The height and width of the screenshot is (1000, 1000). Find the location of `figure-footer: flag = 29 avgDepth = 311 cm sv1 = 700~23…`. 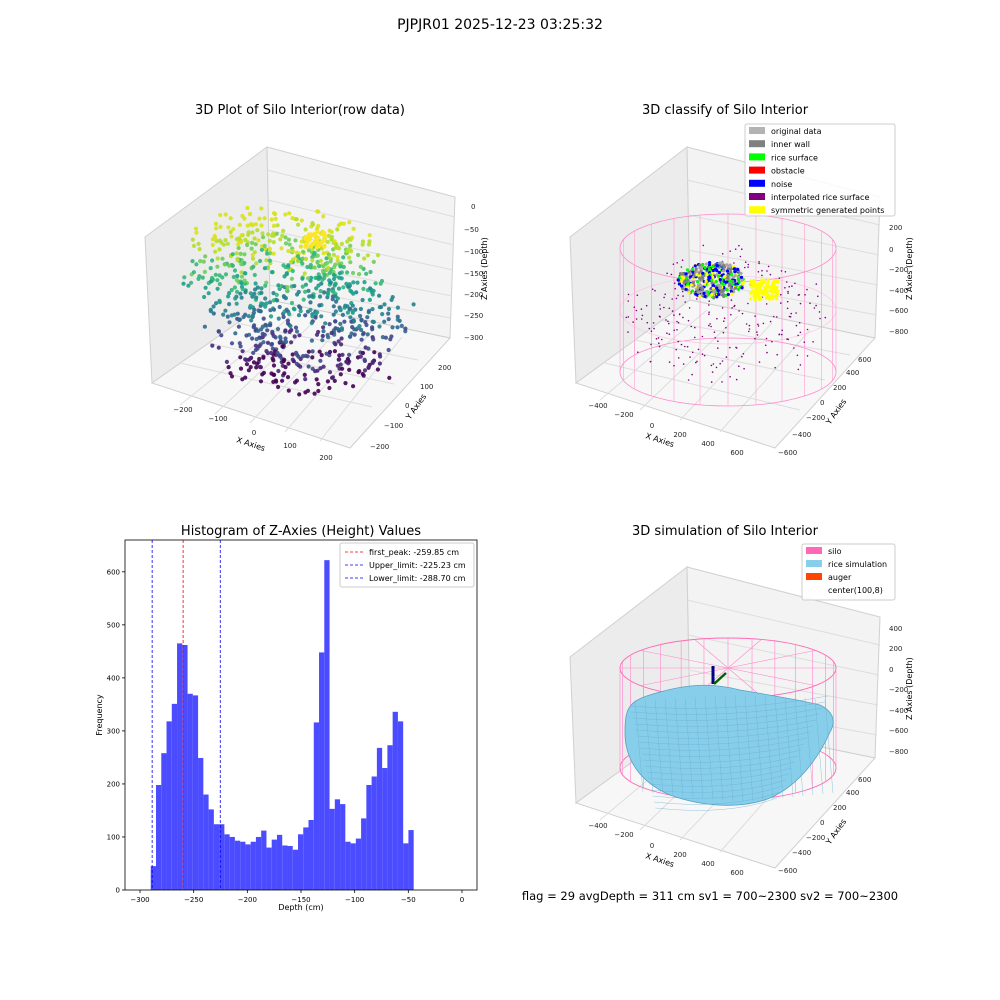

figure-footer: flag = 29 avgDepth = 311 cm sv1 = 700~23… is located at coordinates (710, 896).